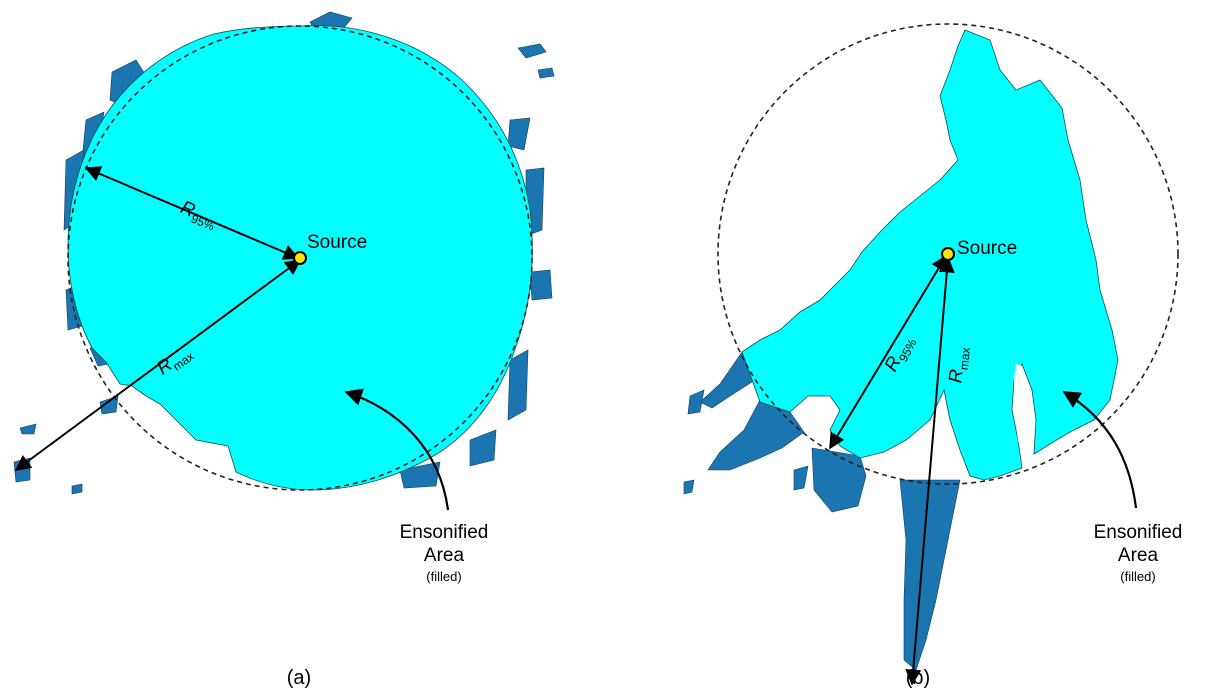 This screenshot has height=695, width=1219. I want to click on panel-b-source-marker, so click(948, 254).